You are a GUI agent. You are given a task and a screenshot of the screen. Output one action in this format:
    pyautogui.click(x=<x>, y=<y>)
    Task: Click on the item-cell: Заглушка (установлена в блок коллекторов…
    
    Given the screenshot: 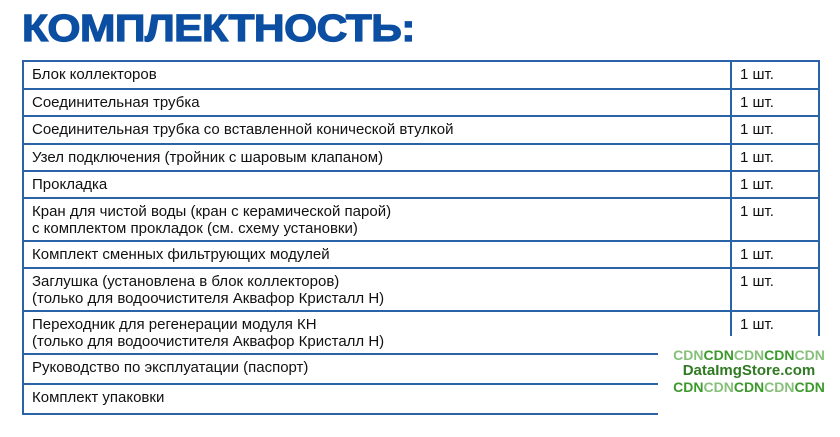 What is the action you would take?
    pyautogui.click(x=377, y=289)
    